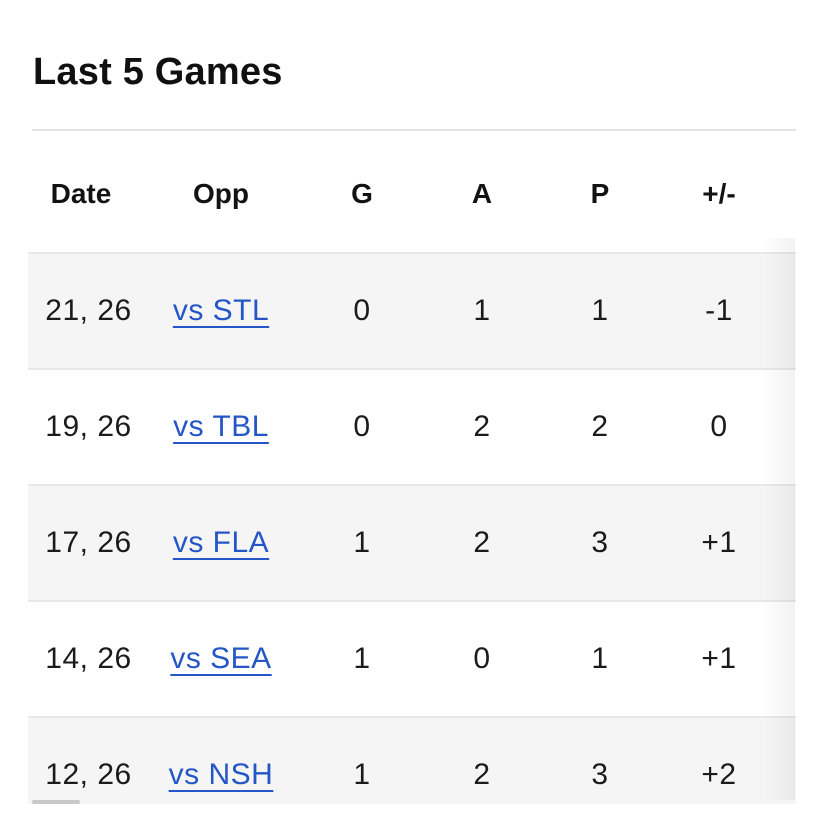  I want to click on table-row: 12, 26 vs NSH 1 2 3 +2, so click(412, 760).